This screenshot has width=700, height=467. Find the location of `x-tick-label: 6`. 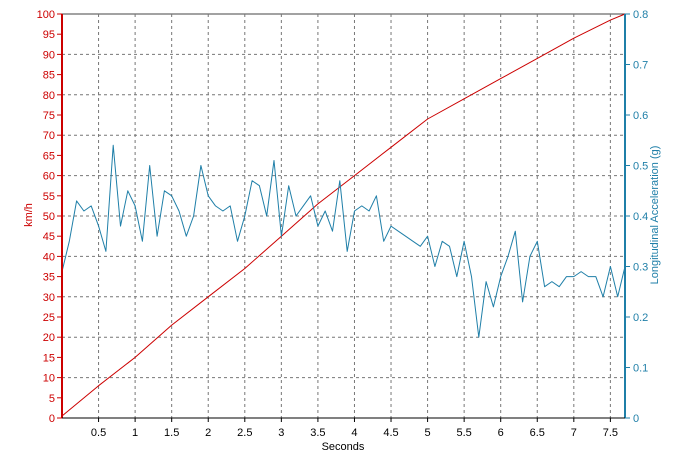

x-tick-label: 6 is located at coordinates (501, 433).